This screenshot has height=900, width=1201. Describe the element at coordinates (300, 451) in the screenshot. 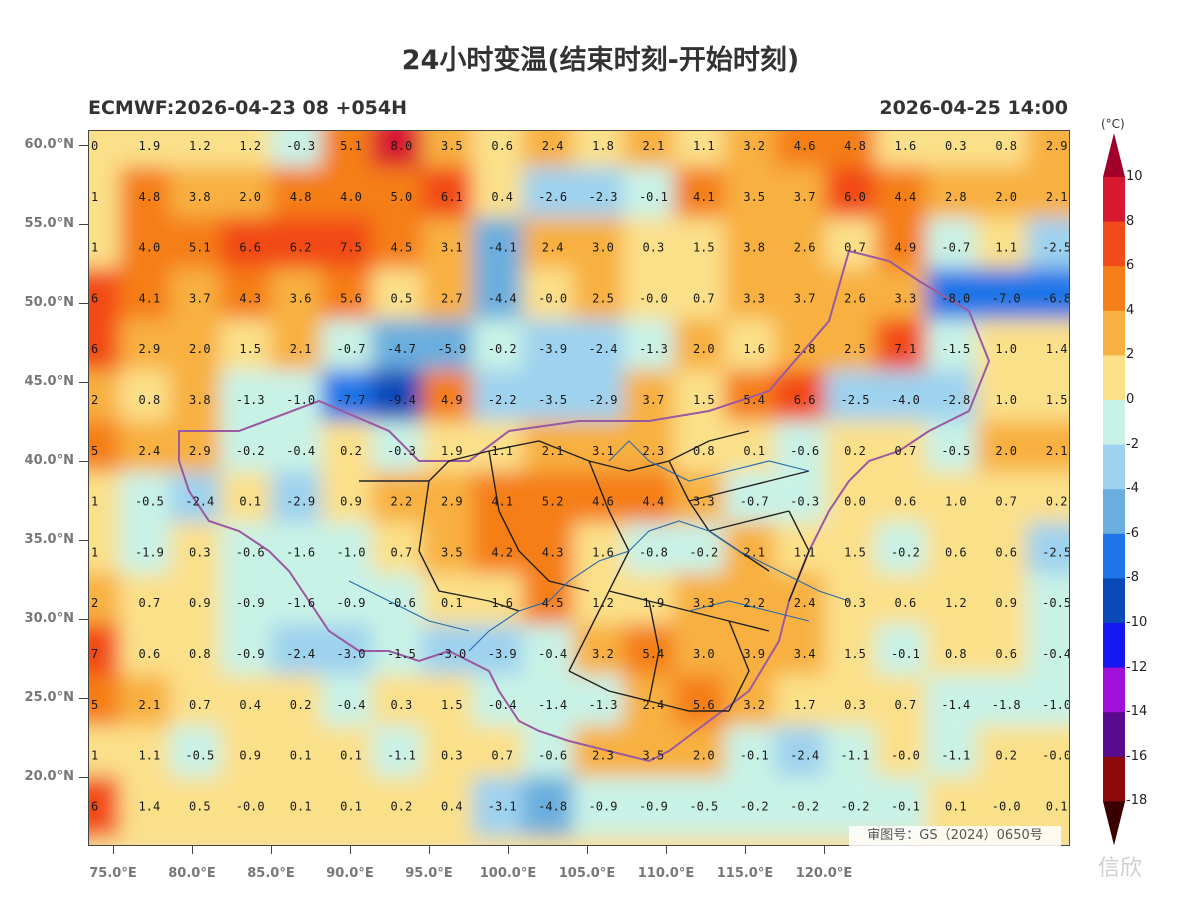

I see `grid-value: -0.4` at that location.